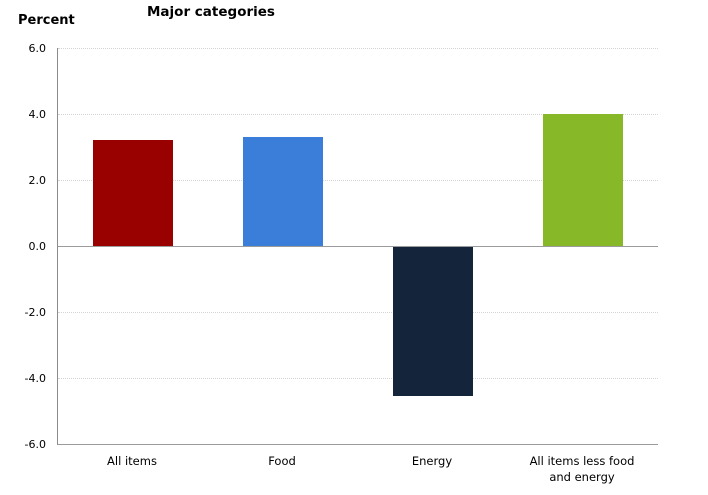 This screenshot has height=495, width=708. Describe the element at coordinates (37, 48) in the screenshot. I see `y-tick-label: 6.0` at that location.